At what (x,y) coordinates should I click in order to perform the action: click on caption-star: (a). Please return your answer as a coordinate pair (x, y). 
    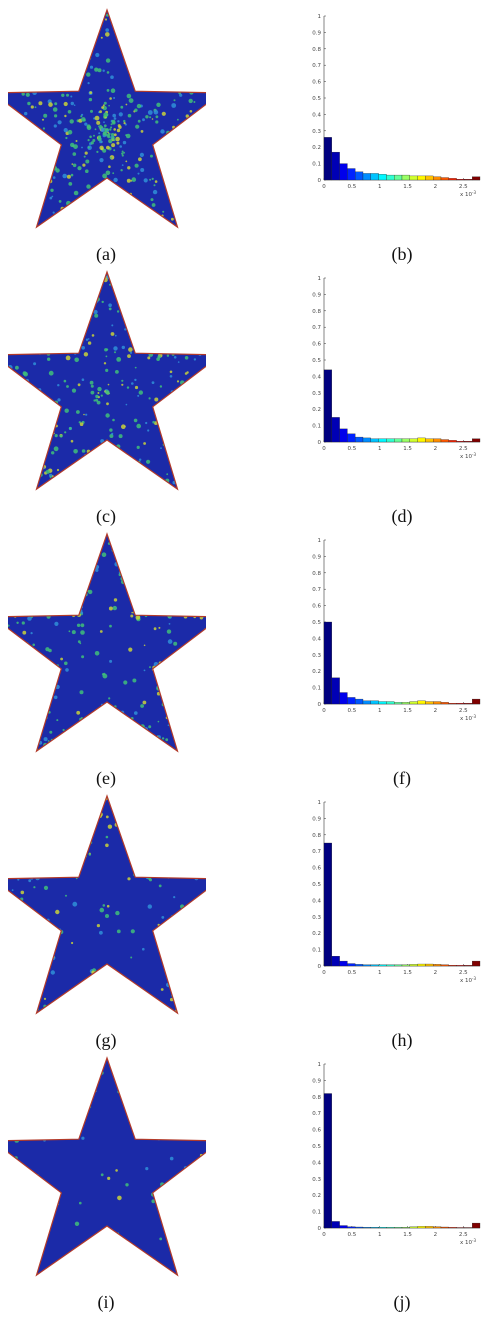
    Looking at the image, I should click on (106, 254).